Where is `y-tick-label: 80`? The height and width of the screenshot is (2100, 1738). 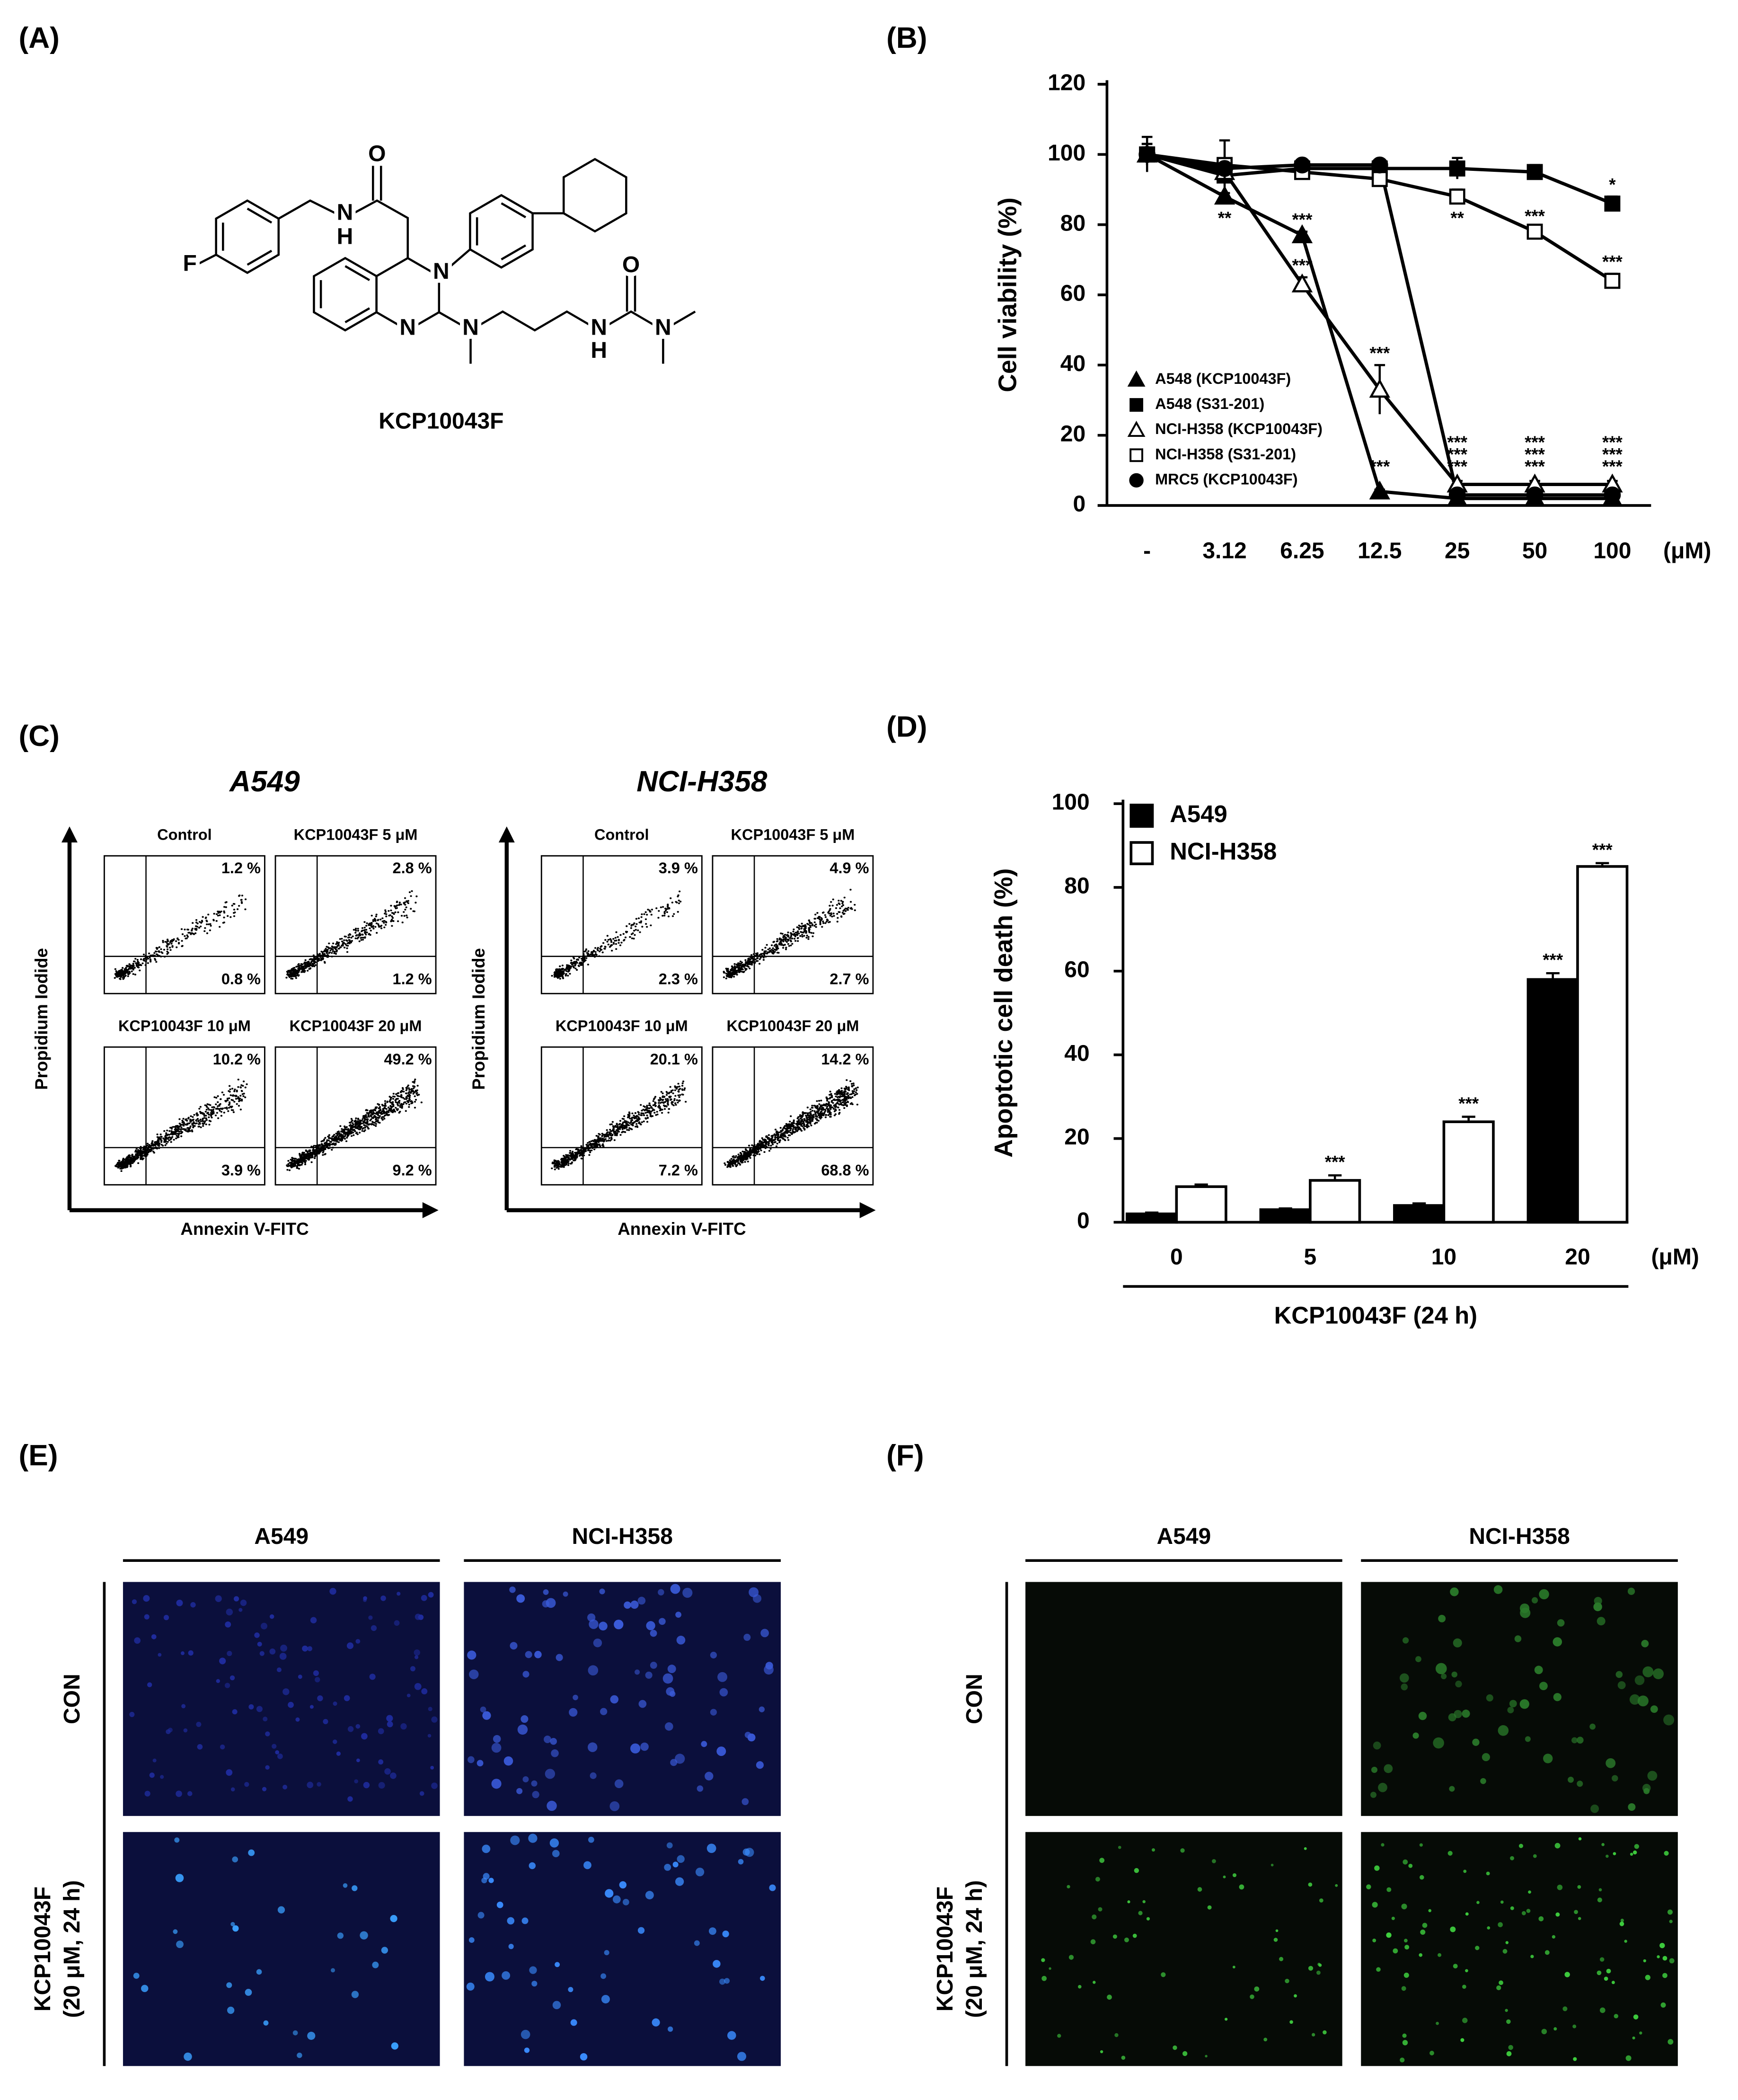 y-tick-label: 80 is located at coordinates (1072, 223).